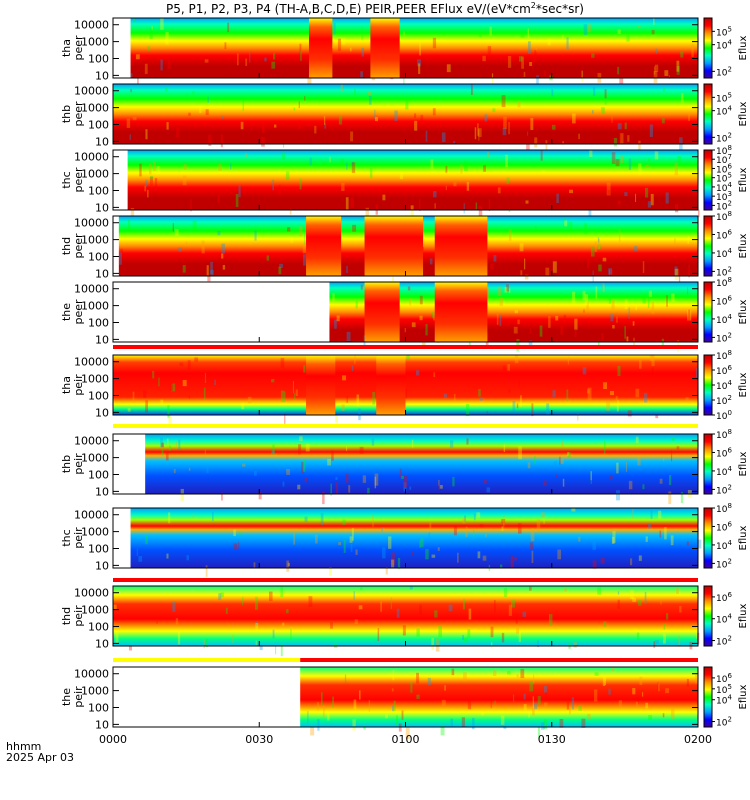 Image resolution: width=750 pixels, height=800 pixels. Describe the element at coordinates (78, 246) in the screenshot. I see `species-label: peer` at that location.